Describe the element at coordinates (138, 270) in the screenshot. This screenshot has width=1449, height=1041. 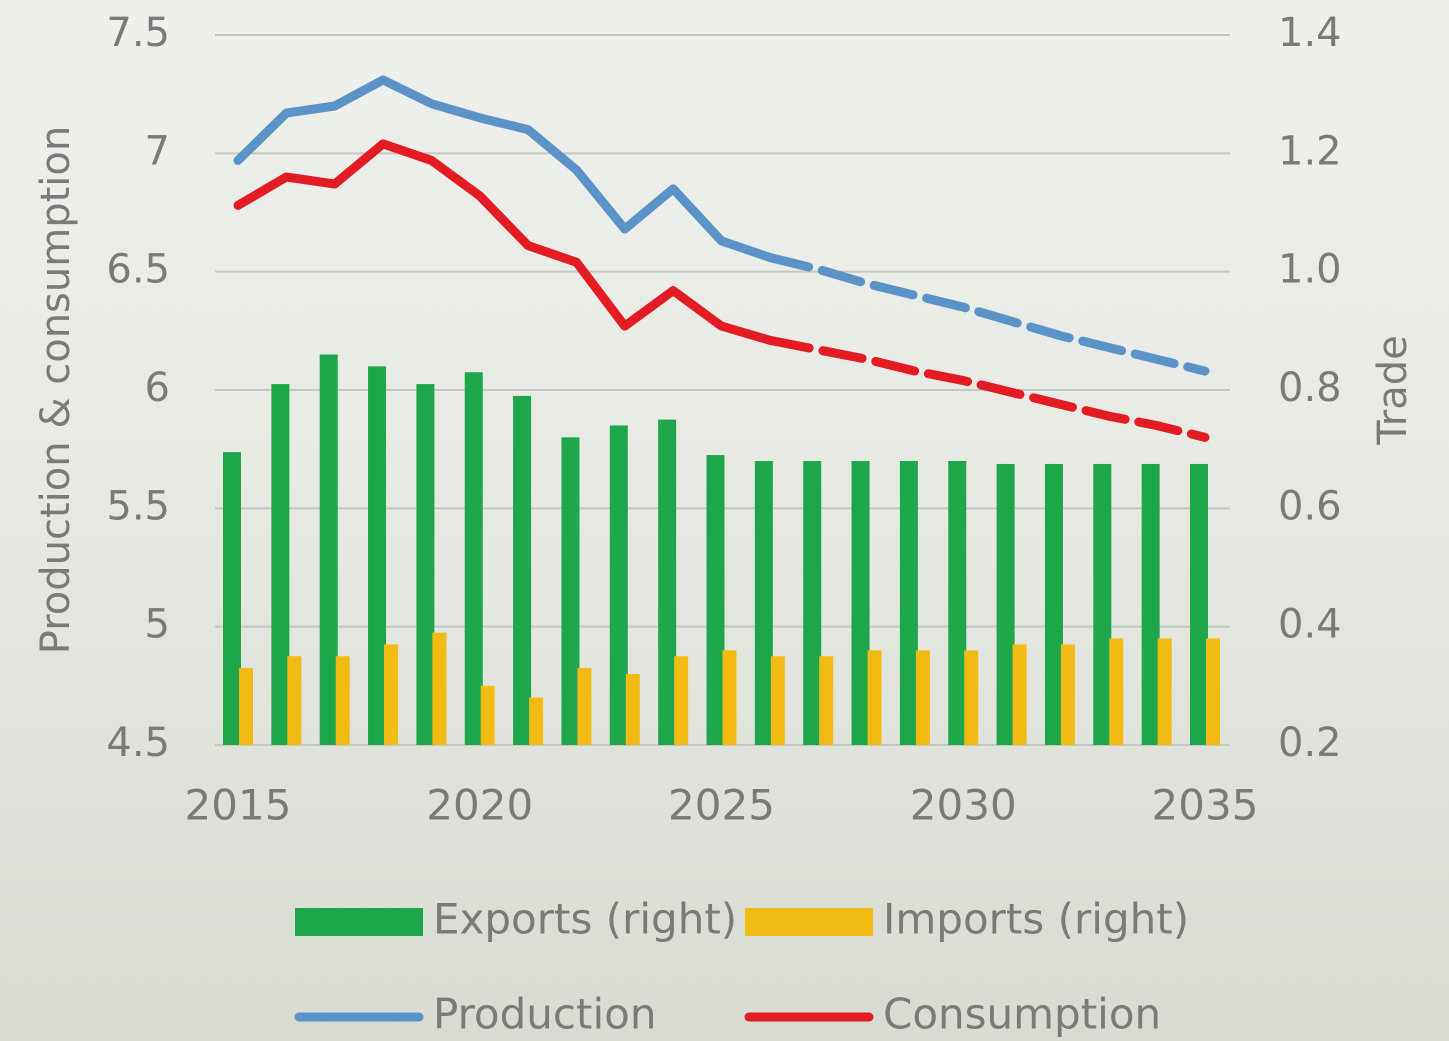
I see `y-tick-label: 6.5` at that location.